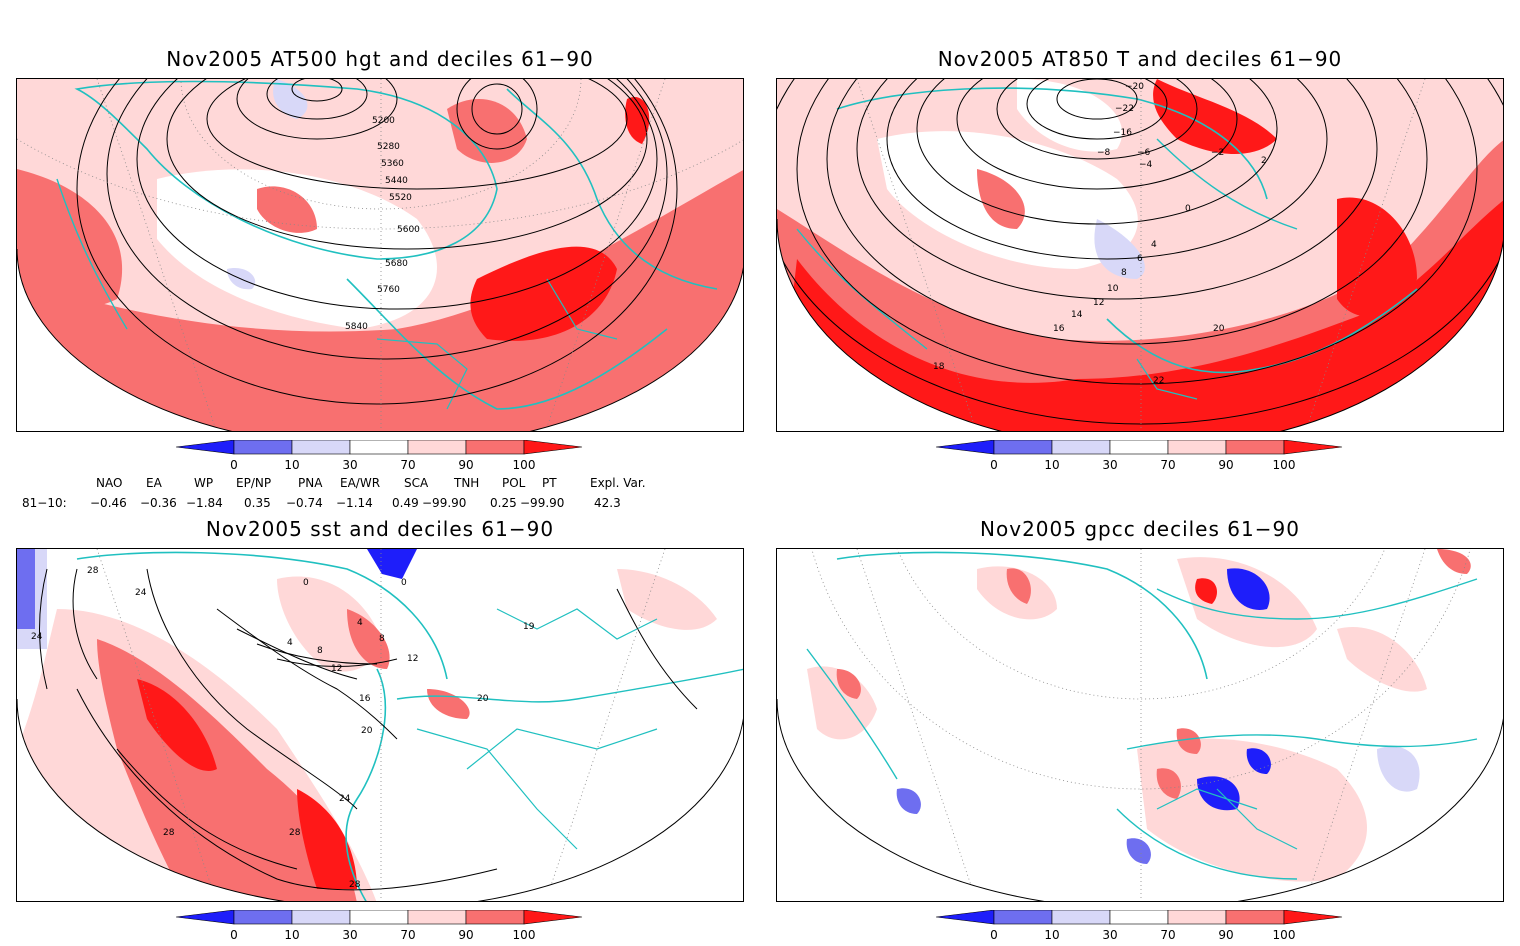  Describe the element at coordinates (416, 483) in the screenshot. I see `index-header-sca: SCA` at that location.